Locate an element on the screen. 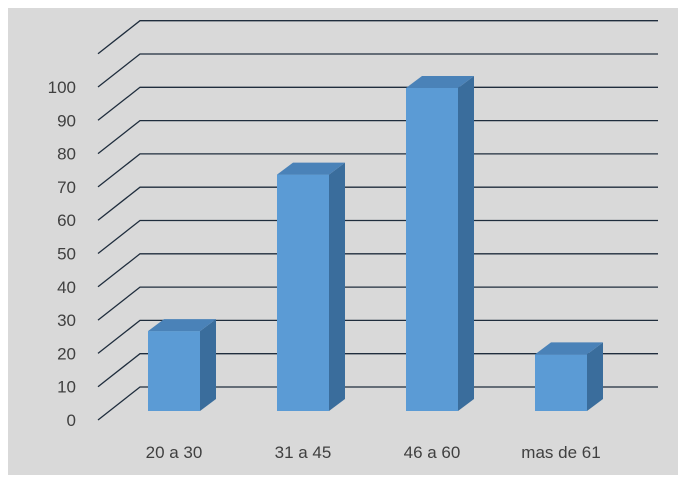  y-tick-label: 10 is located at coordinates (66, 387).